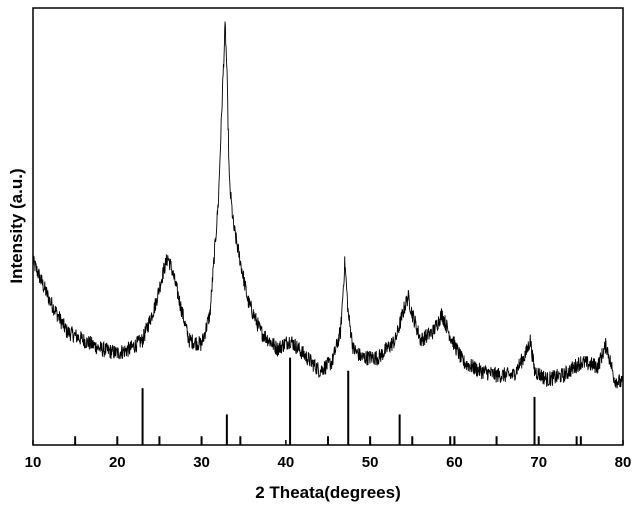 This screenshot has width=641, height=508. I want to click on x-tick-label: 50, so click(370, 462).